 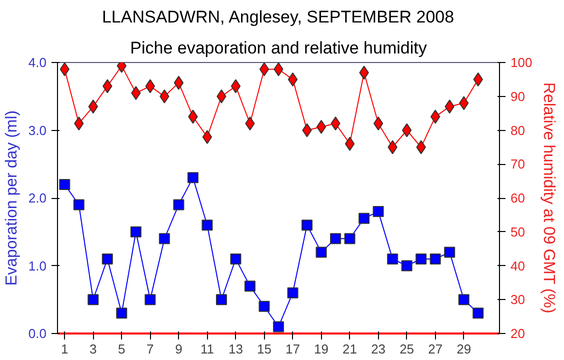 What do you see at coordinates (517, 232) in the screenshot?
I see `y2-tick-label: 50` at bounding box center [517, 232].